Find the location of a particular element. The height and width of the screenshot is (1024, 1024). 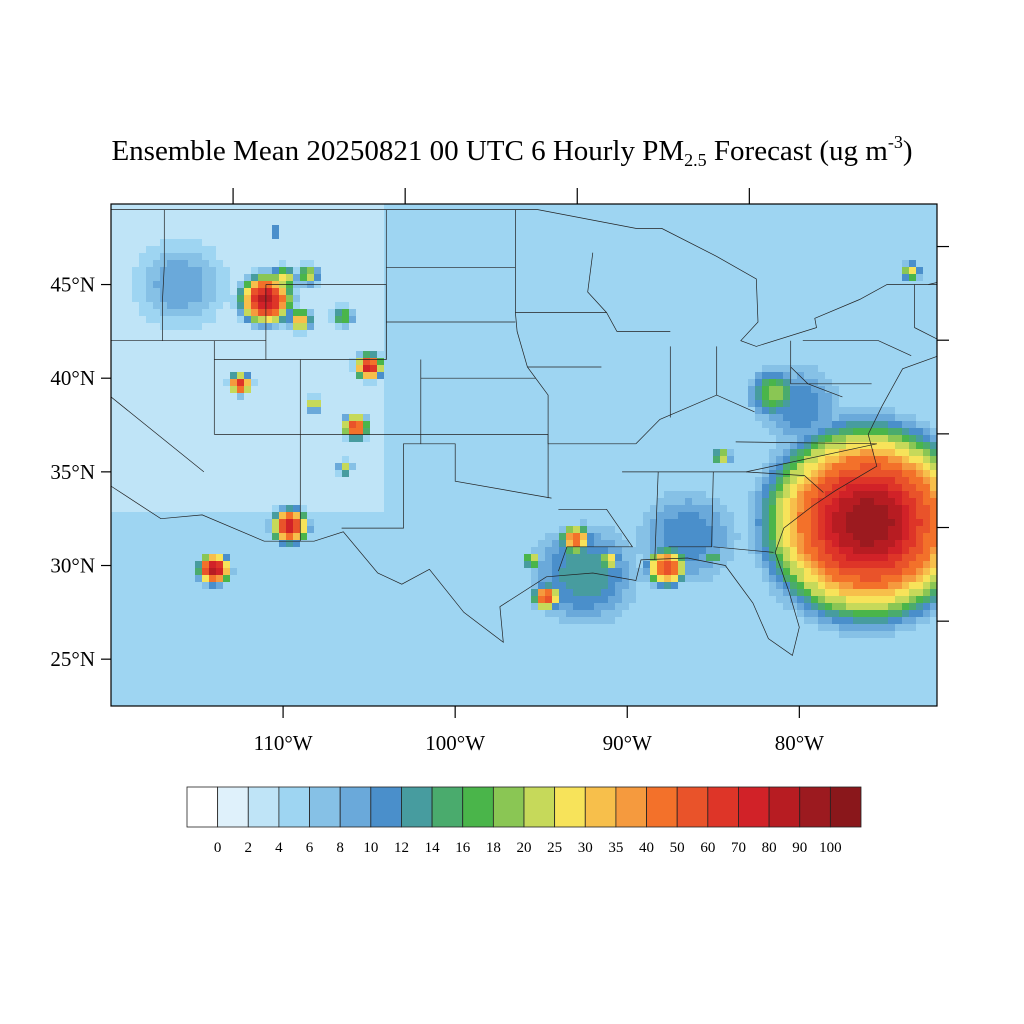

colorbar-level-label: 0 is located at coordinates (218, 848).